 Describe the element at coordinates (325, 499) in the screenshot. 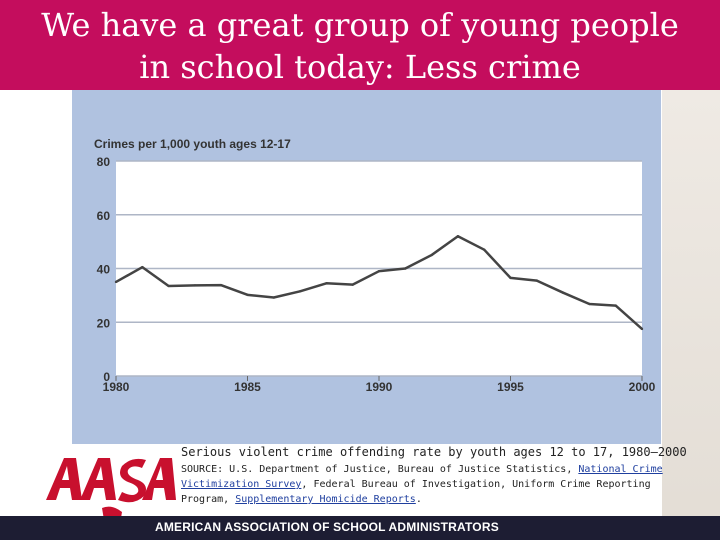

I see `shr-link: Supplementary Homicide Reports` at that location.